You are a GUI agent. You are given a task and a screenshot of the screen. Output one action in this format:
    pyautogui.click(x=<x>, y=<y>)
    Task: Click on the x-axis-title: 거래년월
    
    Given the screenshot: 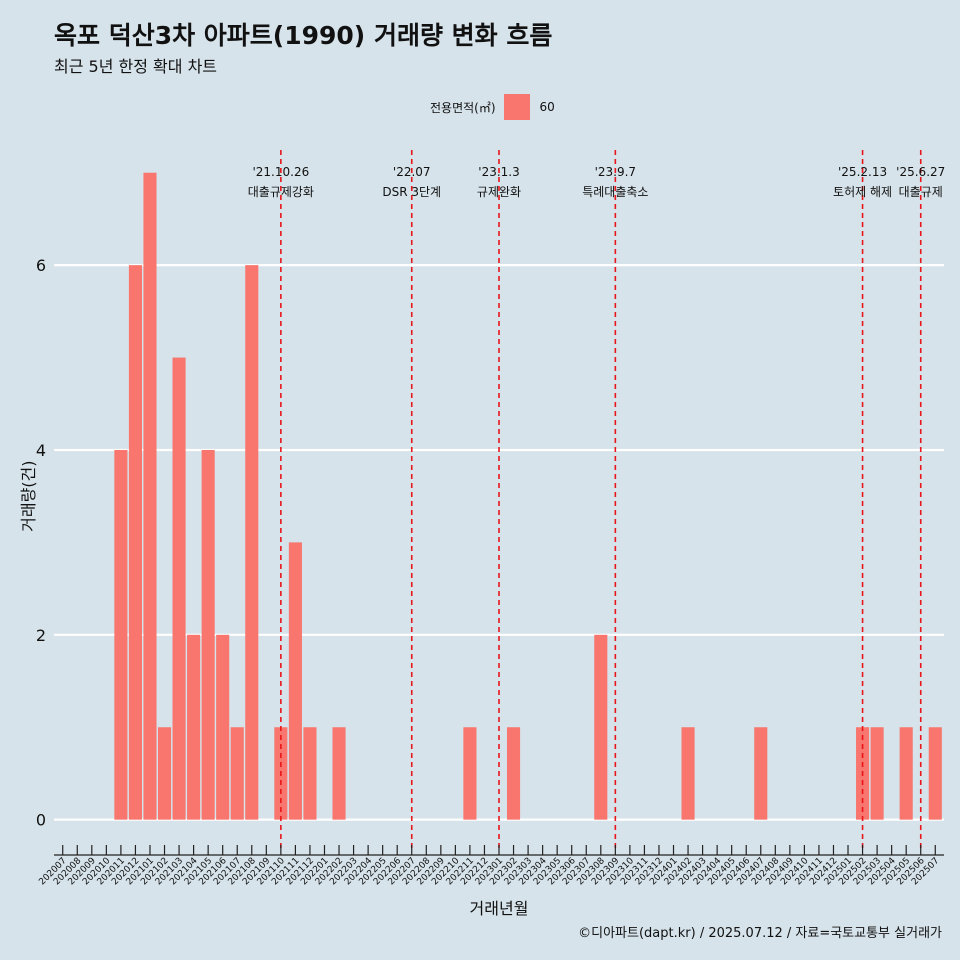 What is the action you would take?
    pyautogui.click(x=499, y=908)
    